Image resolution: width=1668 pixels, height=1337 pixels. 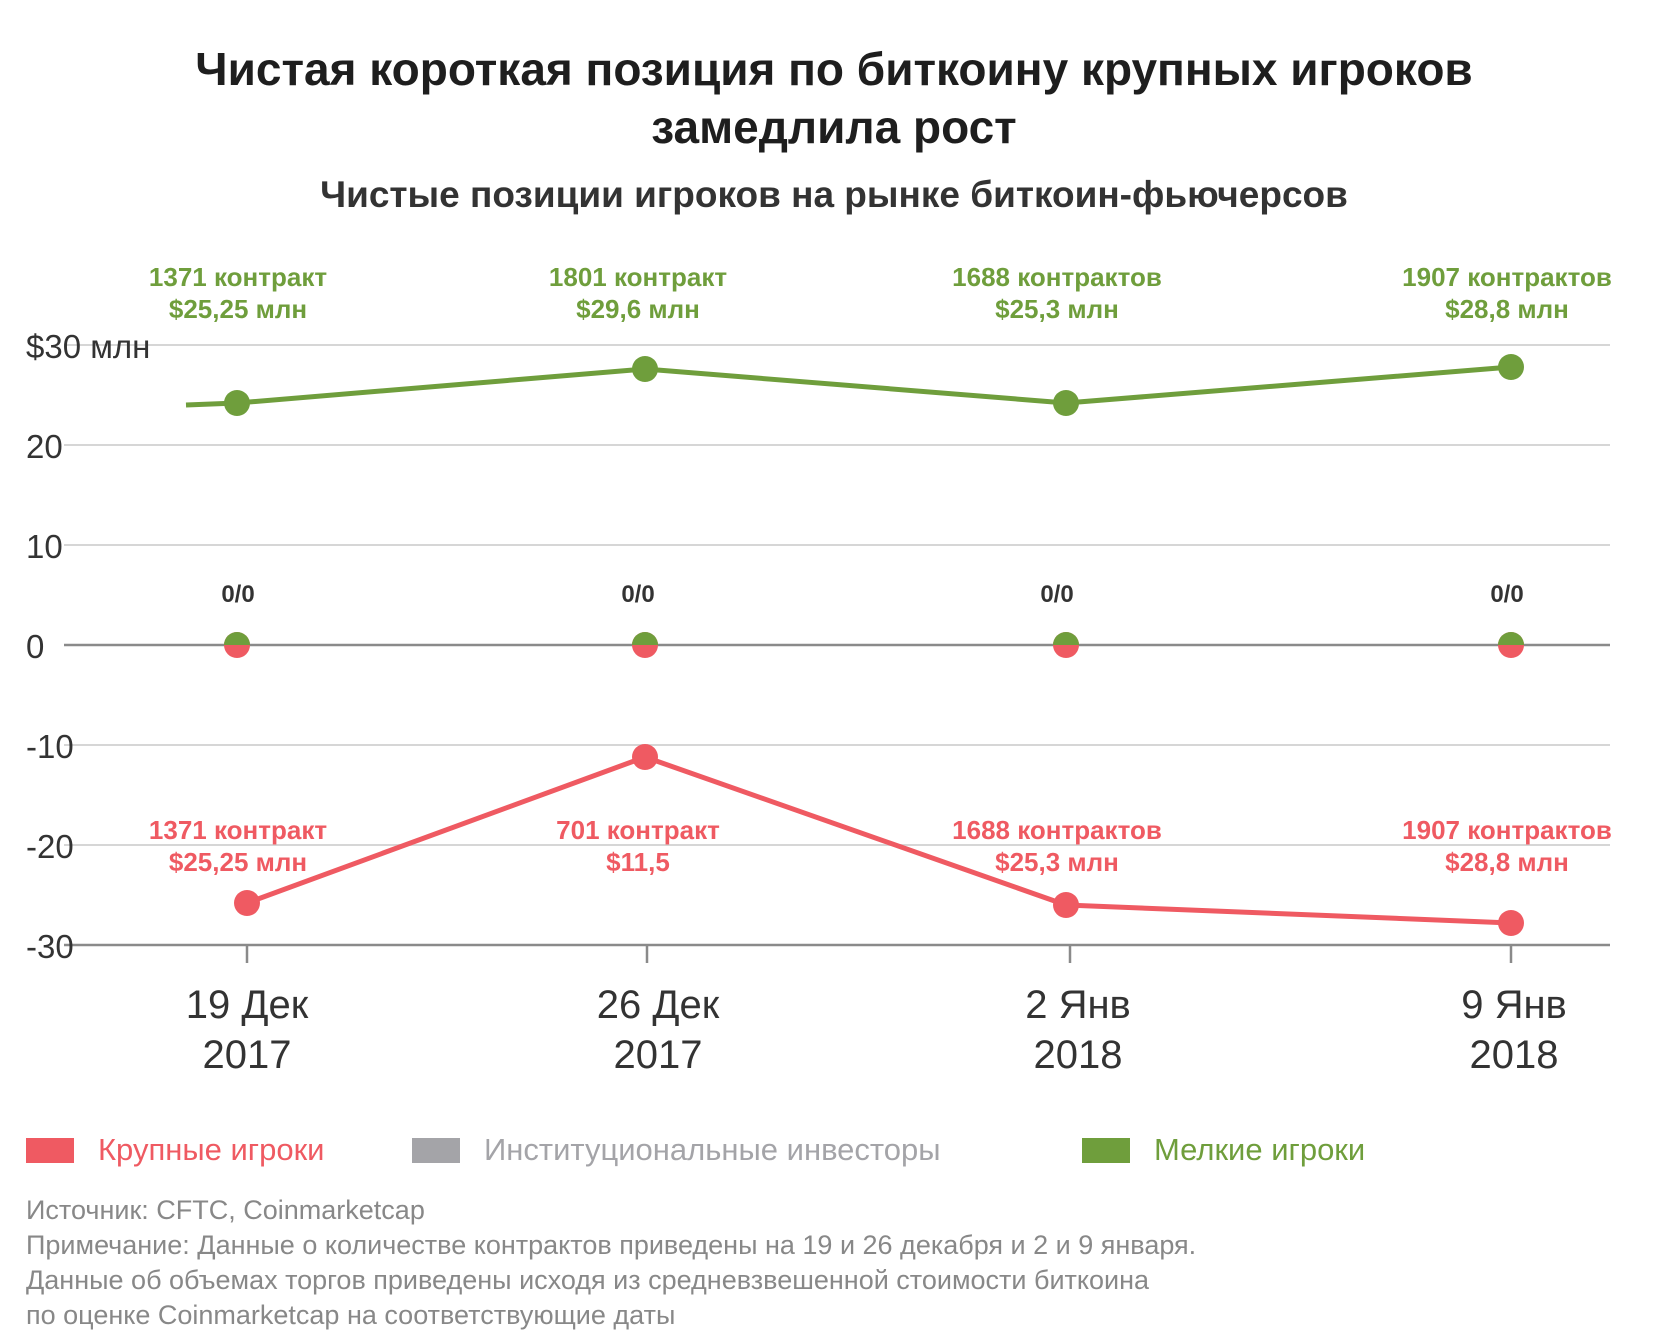 What do you see at coordinates (238, 309) in the screenshot?
I see `data-label-small-players: $25,25 млн` at bounding box center [238, 309].